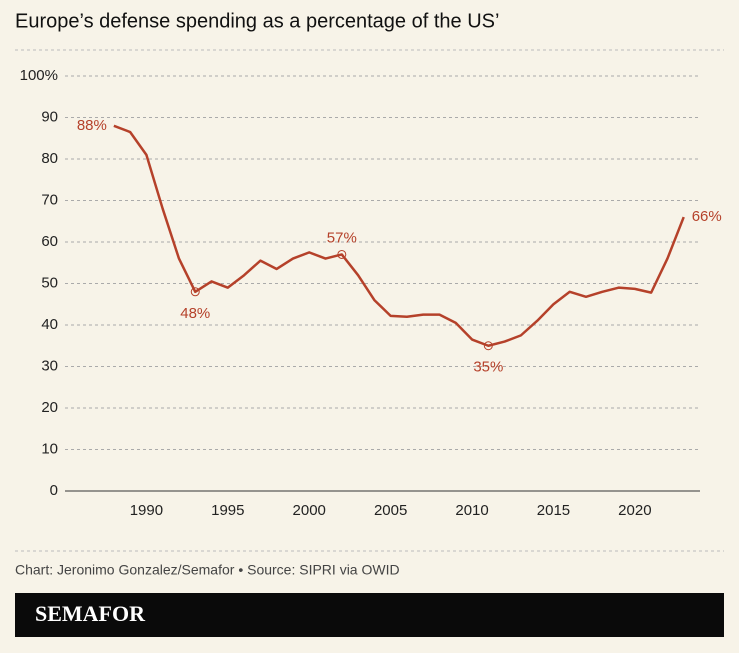 This screenshot has width=739, height=653. Describe the element at coordinates (49, 116) in the screenshot. I see `y-tick-label: 90` at that location.